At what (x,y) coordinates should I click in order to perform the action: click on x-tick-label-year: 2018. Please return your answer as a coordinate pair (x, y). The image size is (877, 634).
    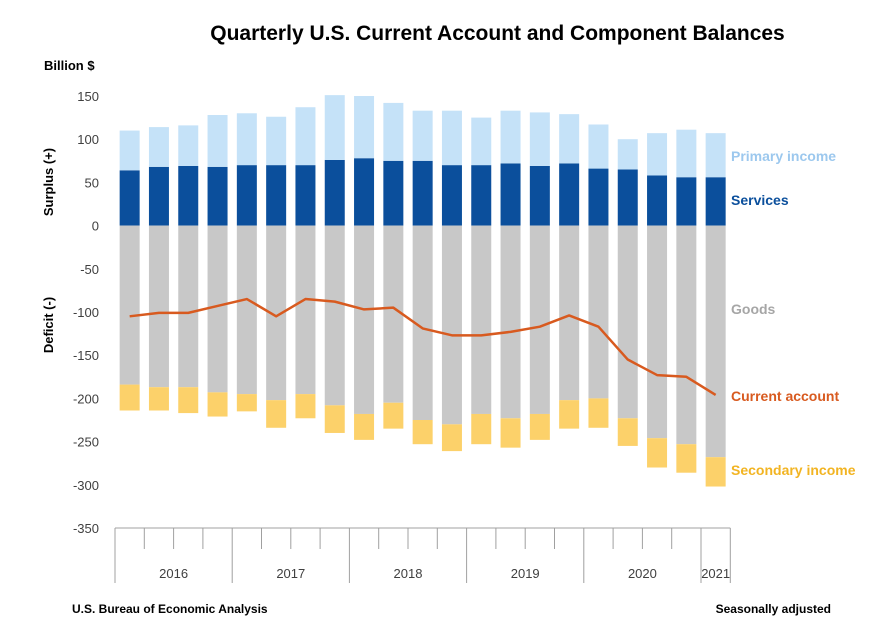
    Looking at the image, I should click on (408, 573).